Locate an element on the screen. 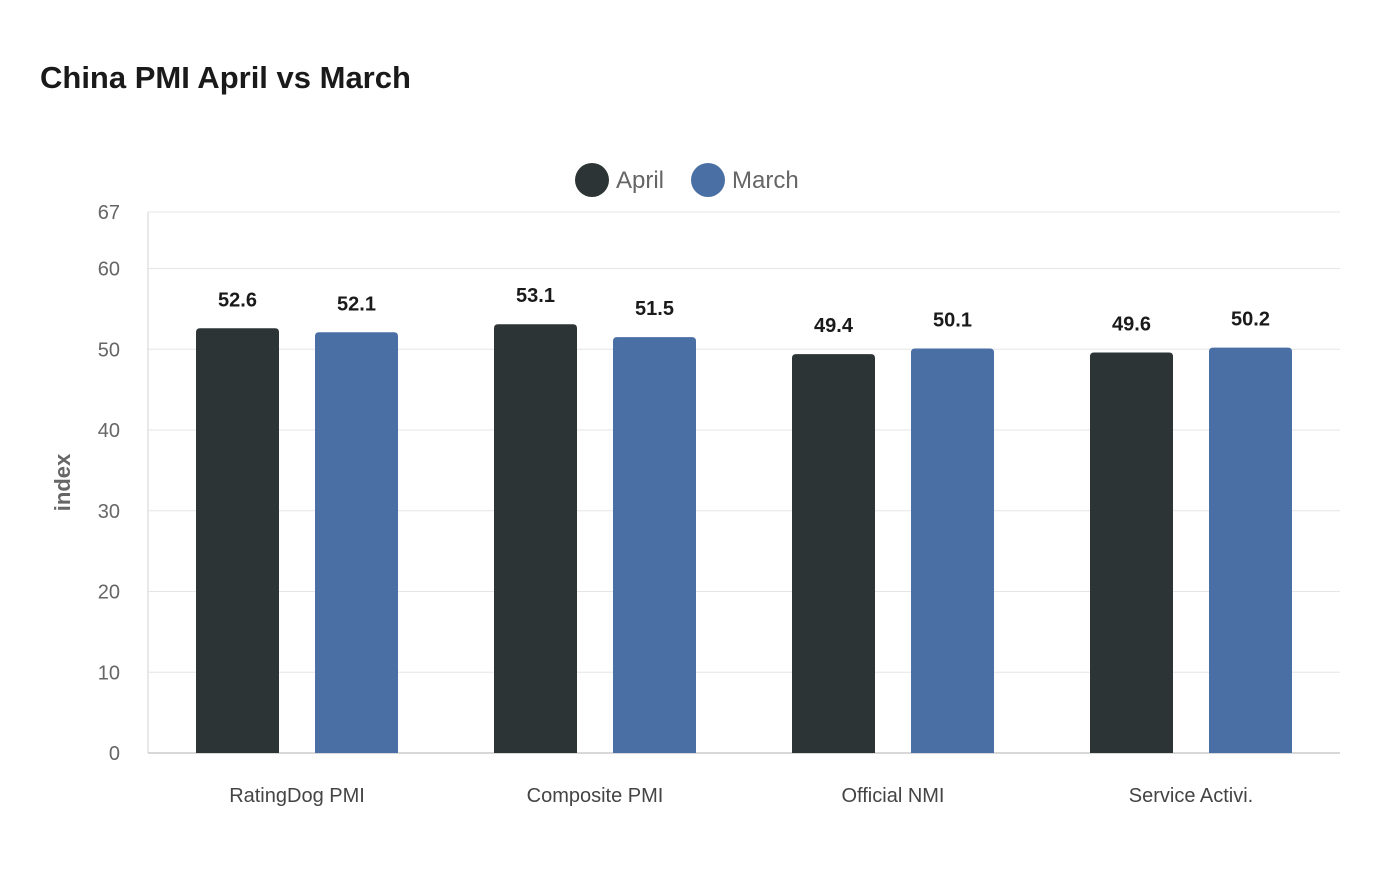 The width and height of the screenshot is (1400, 880). x-tick-label: RatingDog PMI is located at coordinates (297, 796).